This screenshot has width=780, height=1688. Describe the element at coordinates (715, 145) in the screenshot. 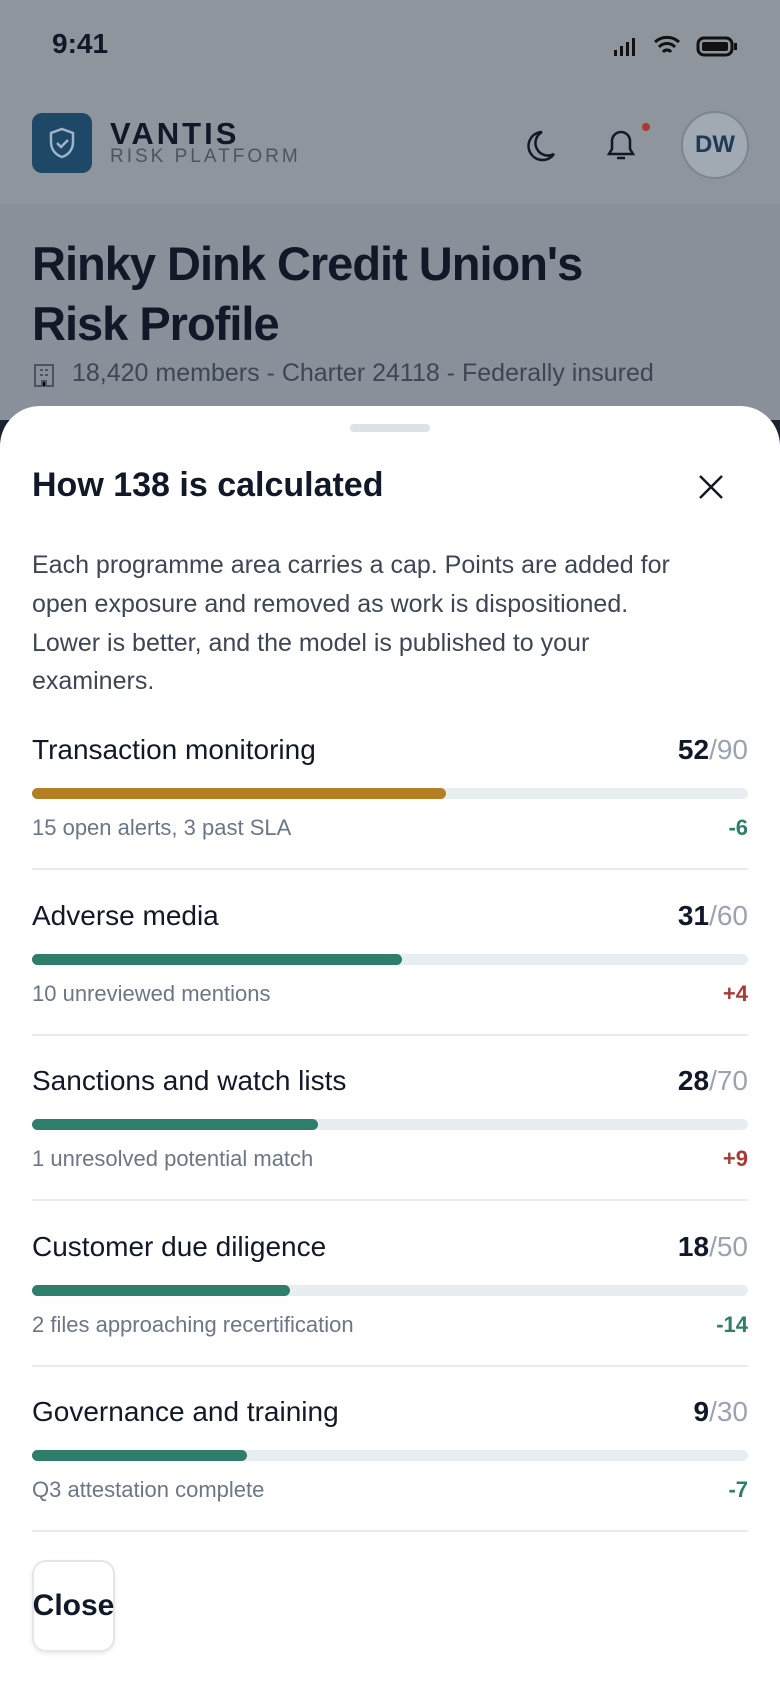

I see `avatar: DW` at that location.